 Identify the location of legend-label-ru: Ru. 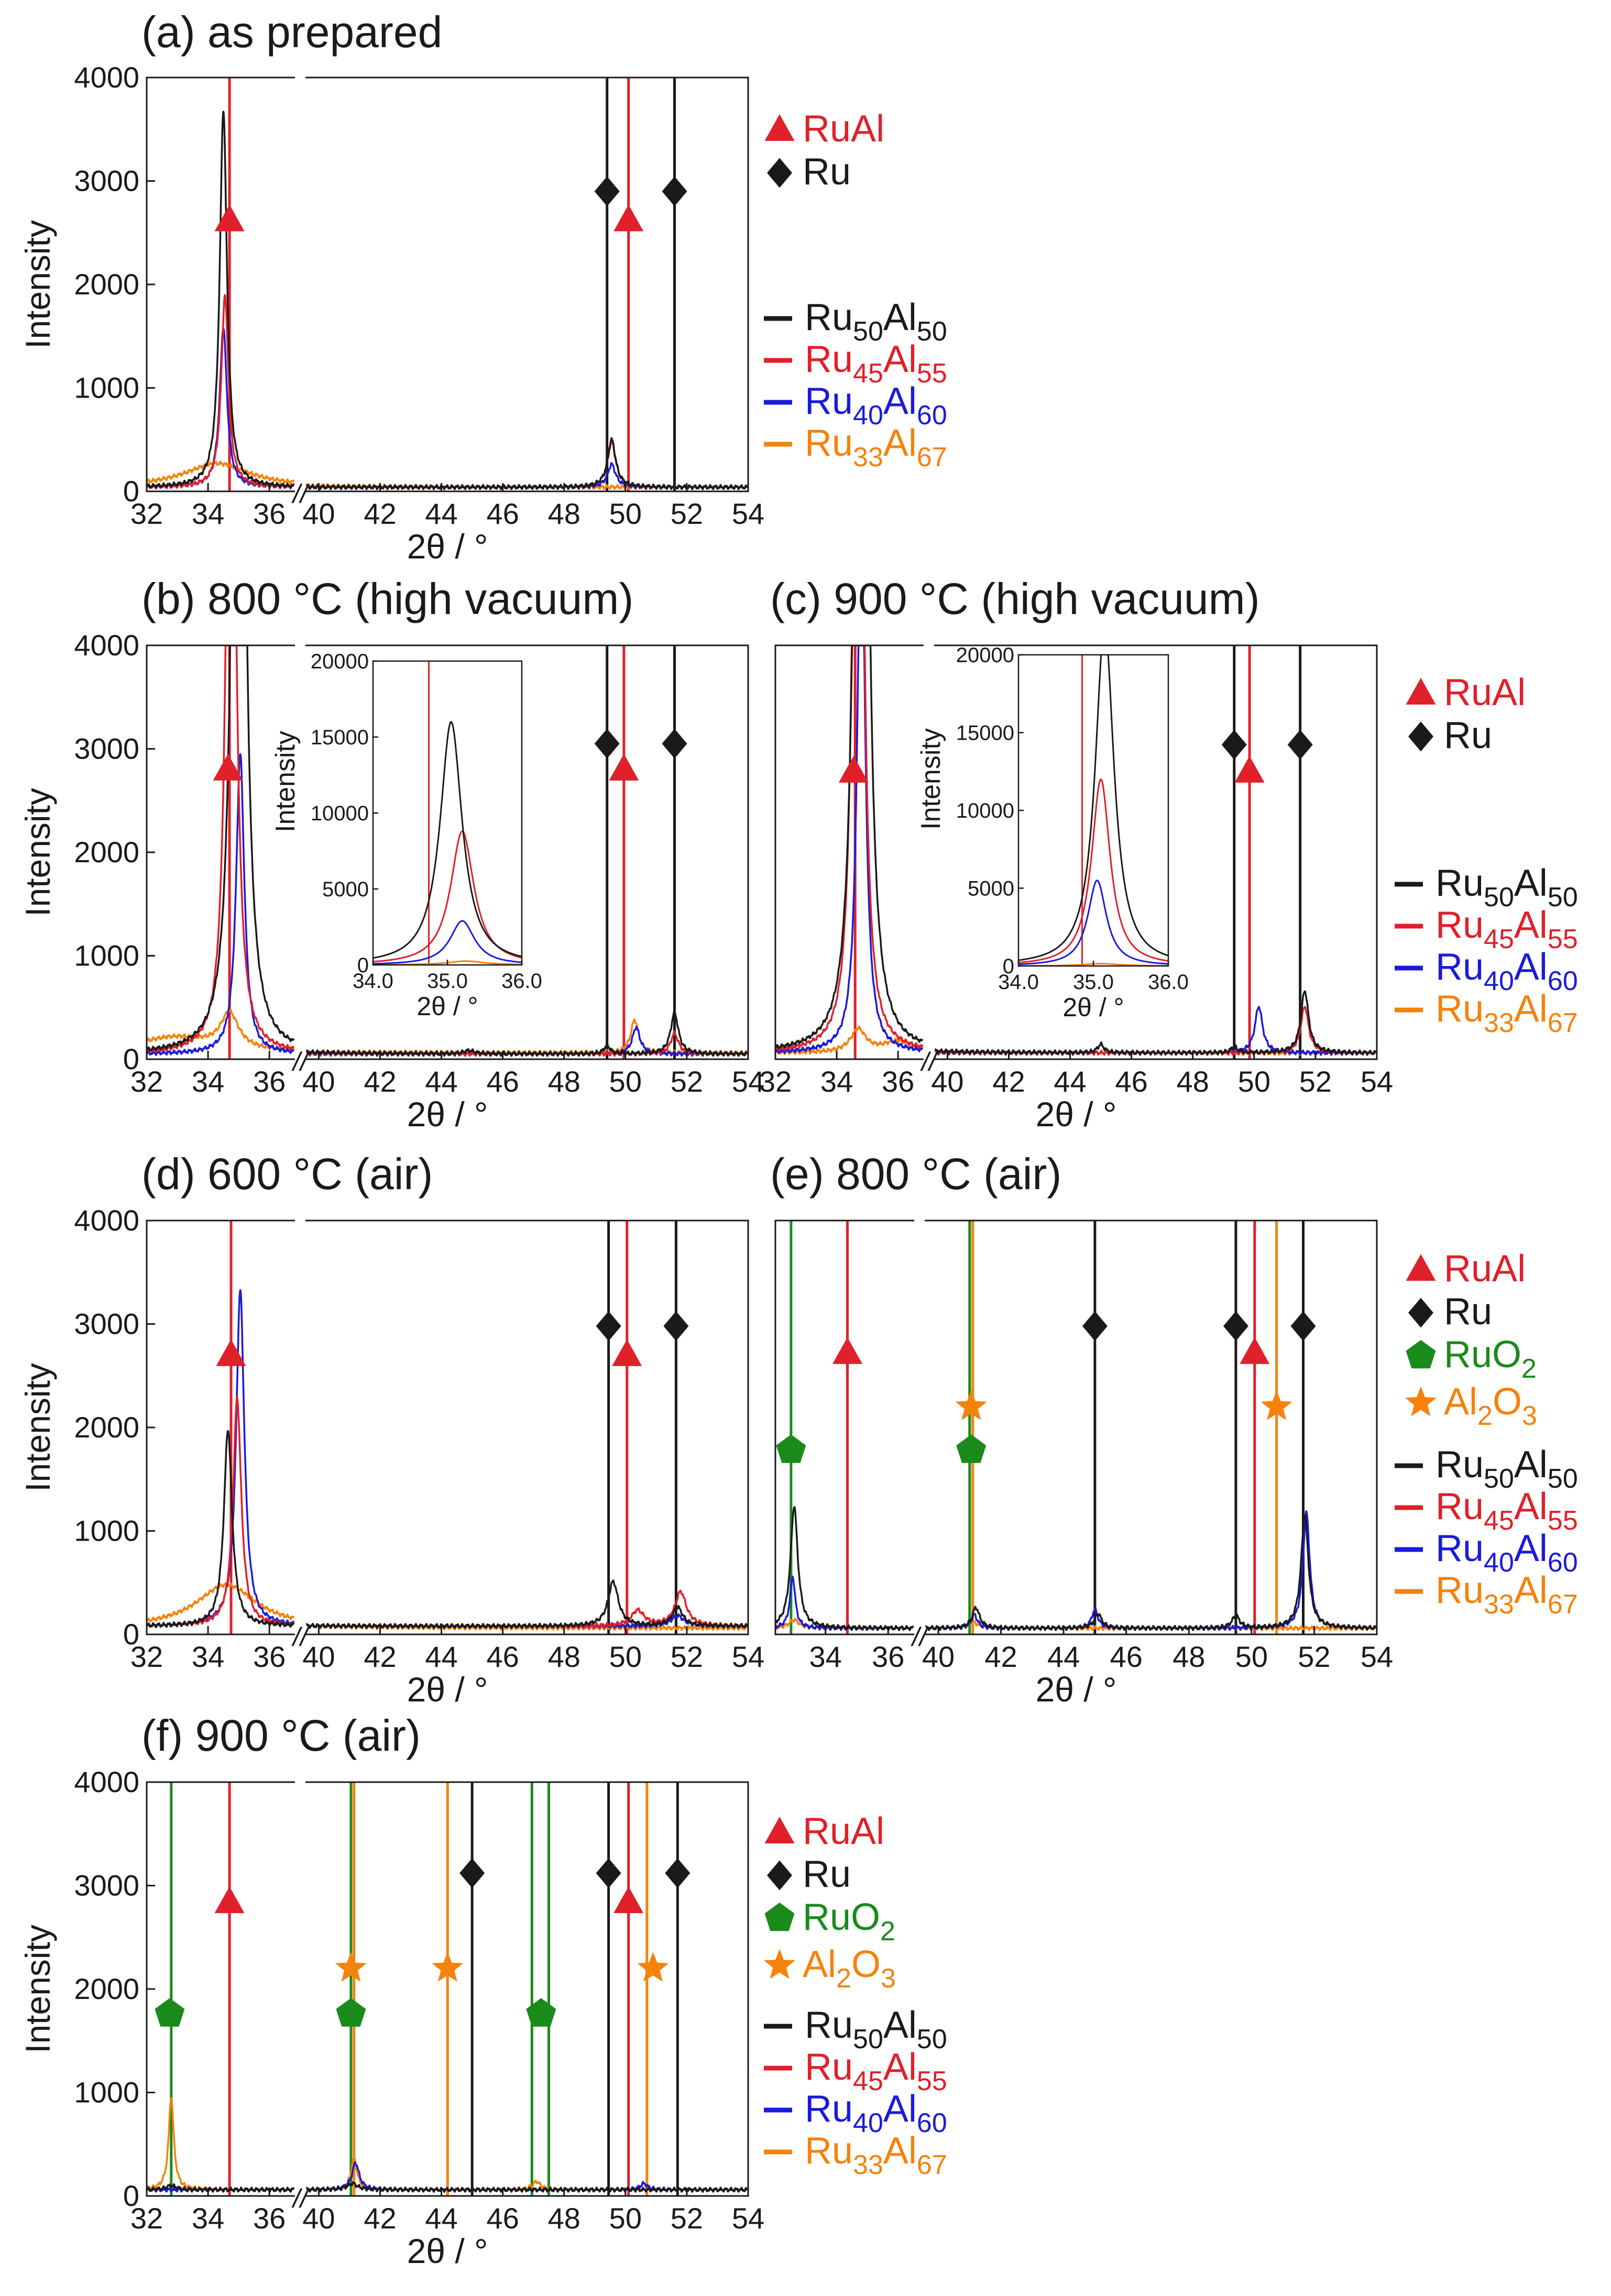
(827, 1874).